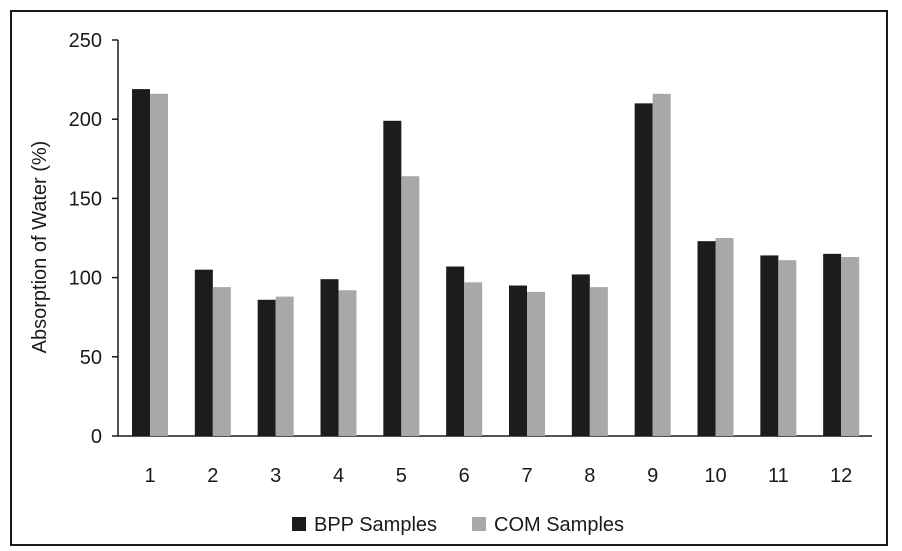 The height and width of the screenshot is (551, 902). I want to click on x-tick-label: 7, so click(526, 476).